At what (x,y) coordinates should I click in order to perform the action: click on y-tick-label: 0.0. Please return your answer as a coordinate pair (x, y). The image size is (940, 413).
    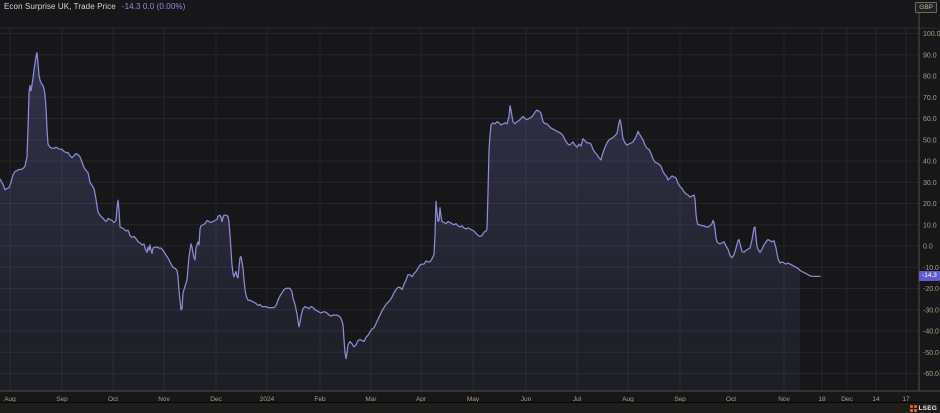
    Looking at the image, I should click on (928, 247).